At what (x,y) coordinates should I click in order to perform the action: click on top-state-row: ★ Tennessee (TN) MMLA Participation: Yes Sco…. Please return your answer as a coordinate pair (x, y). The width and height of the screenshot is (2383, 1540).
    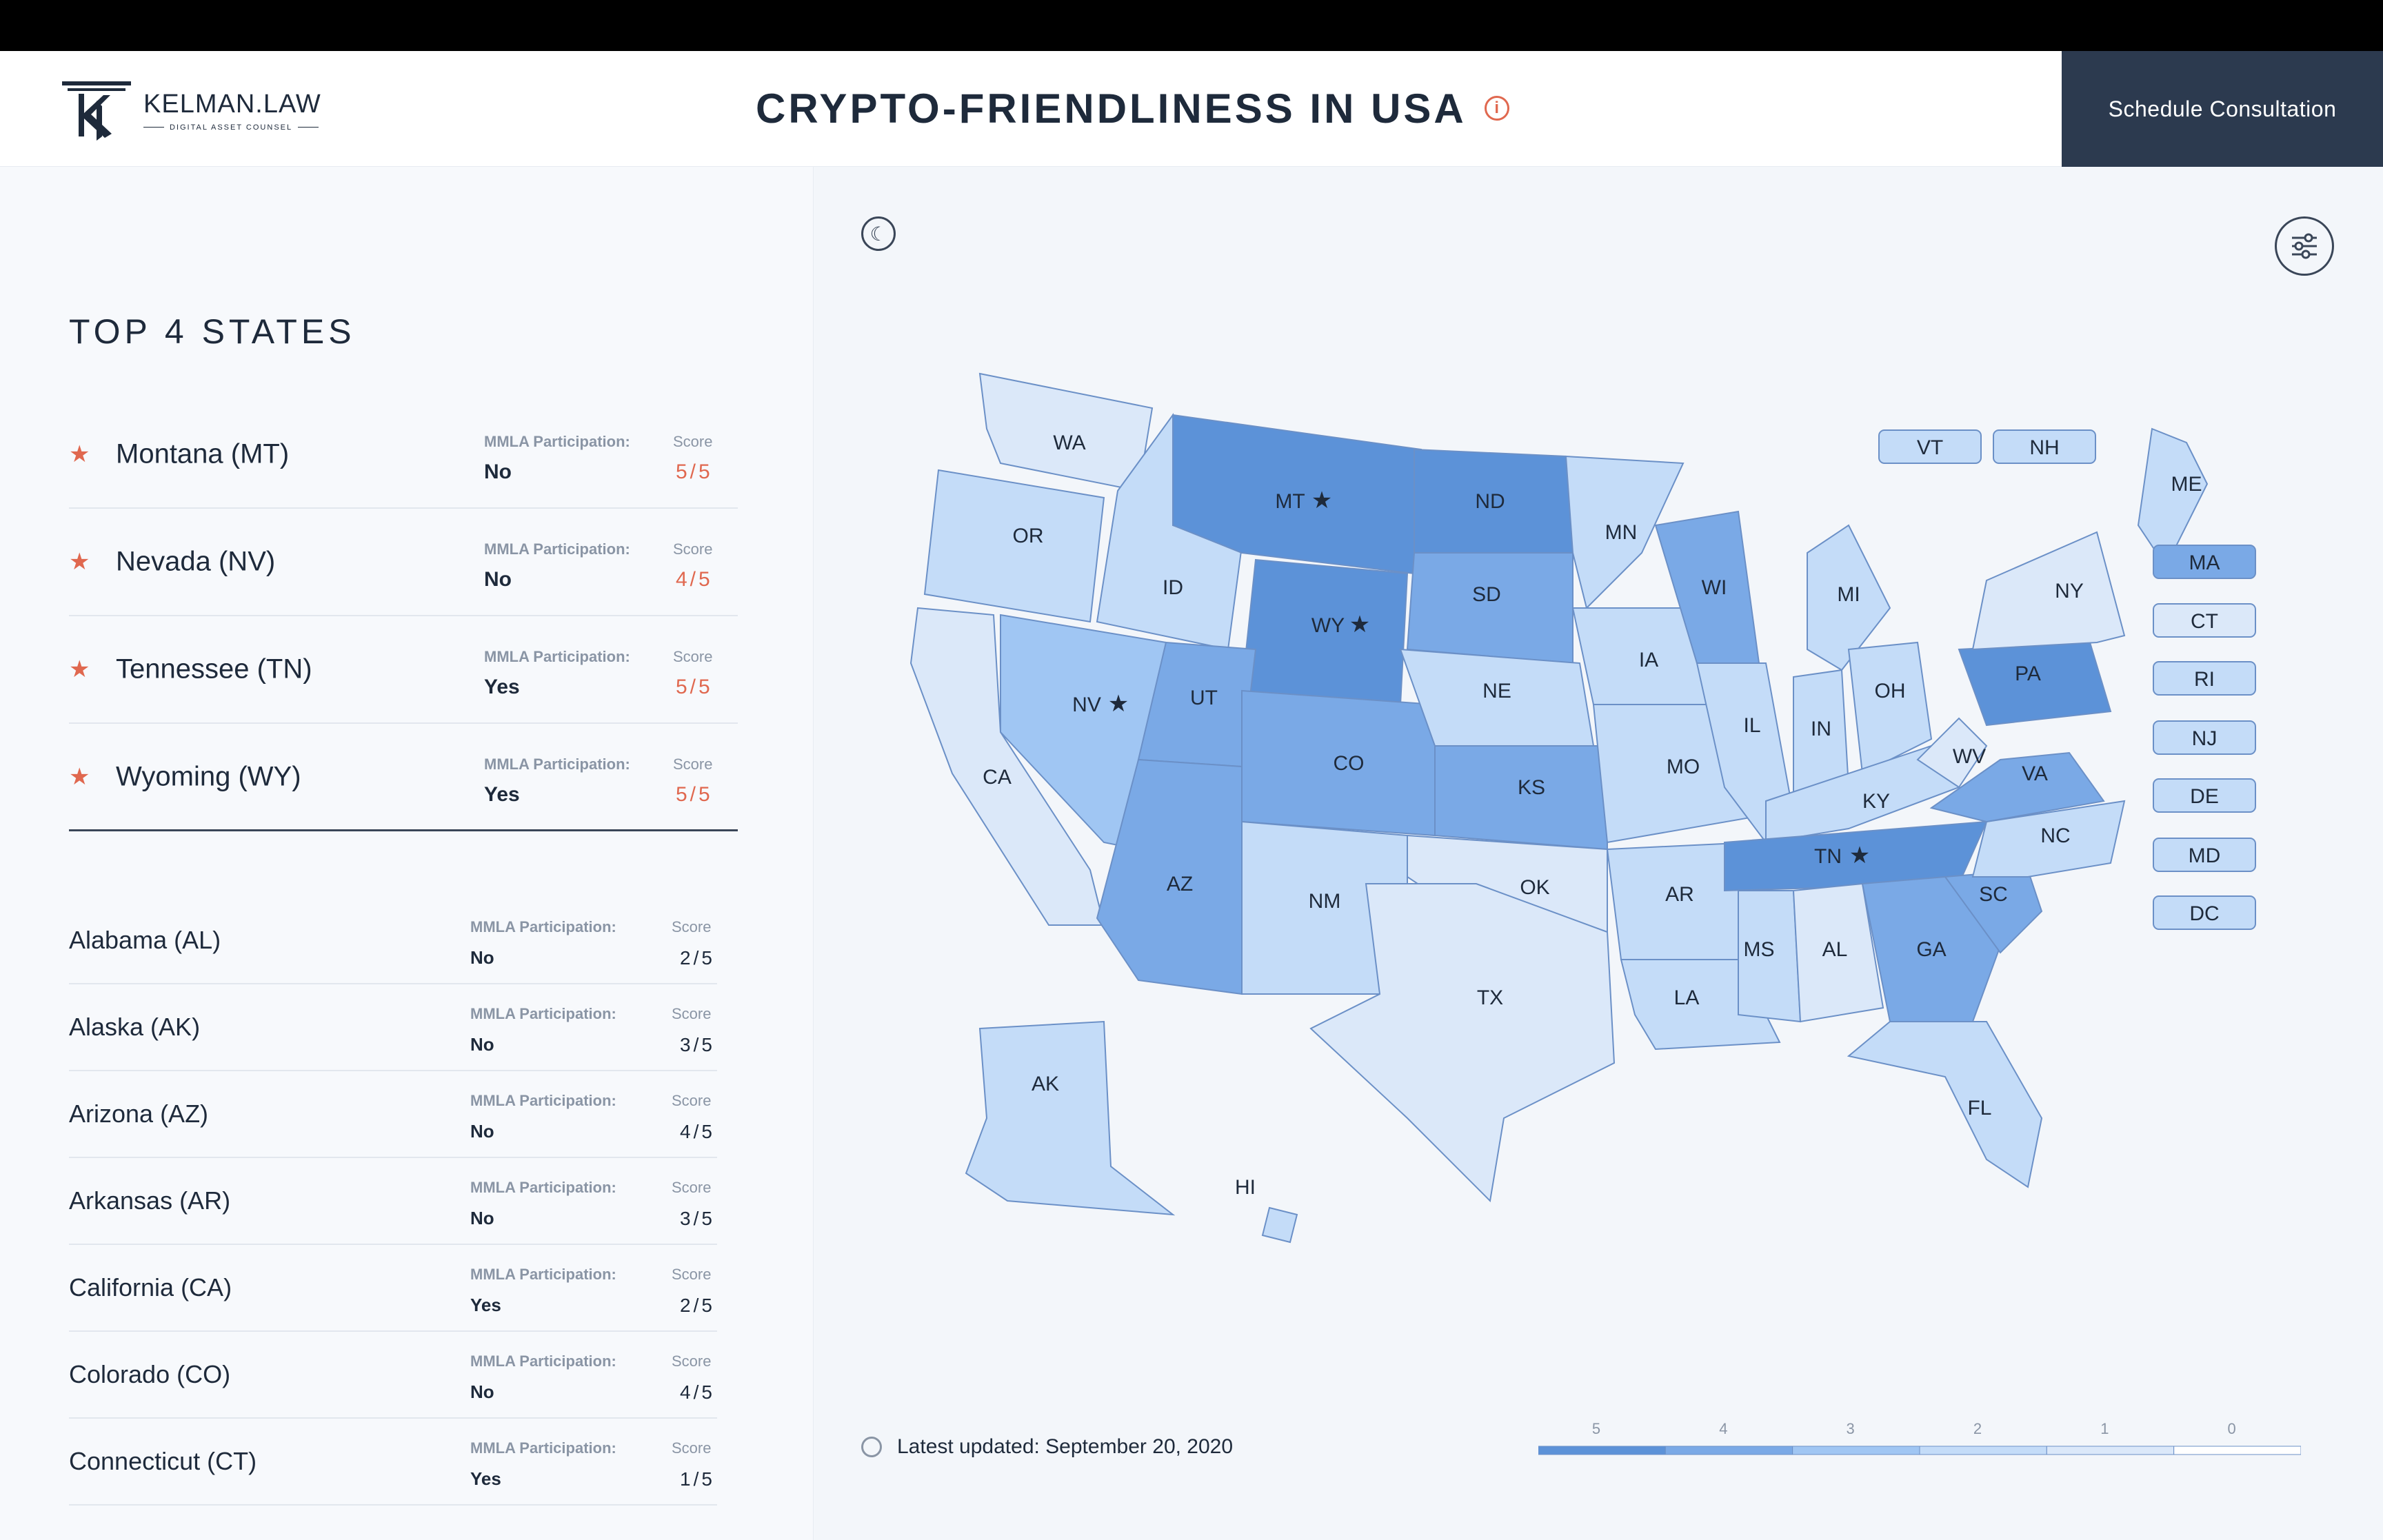
    Looking at the image, I should click on (403, 670).